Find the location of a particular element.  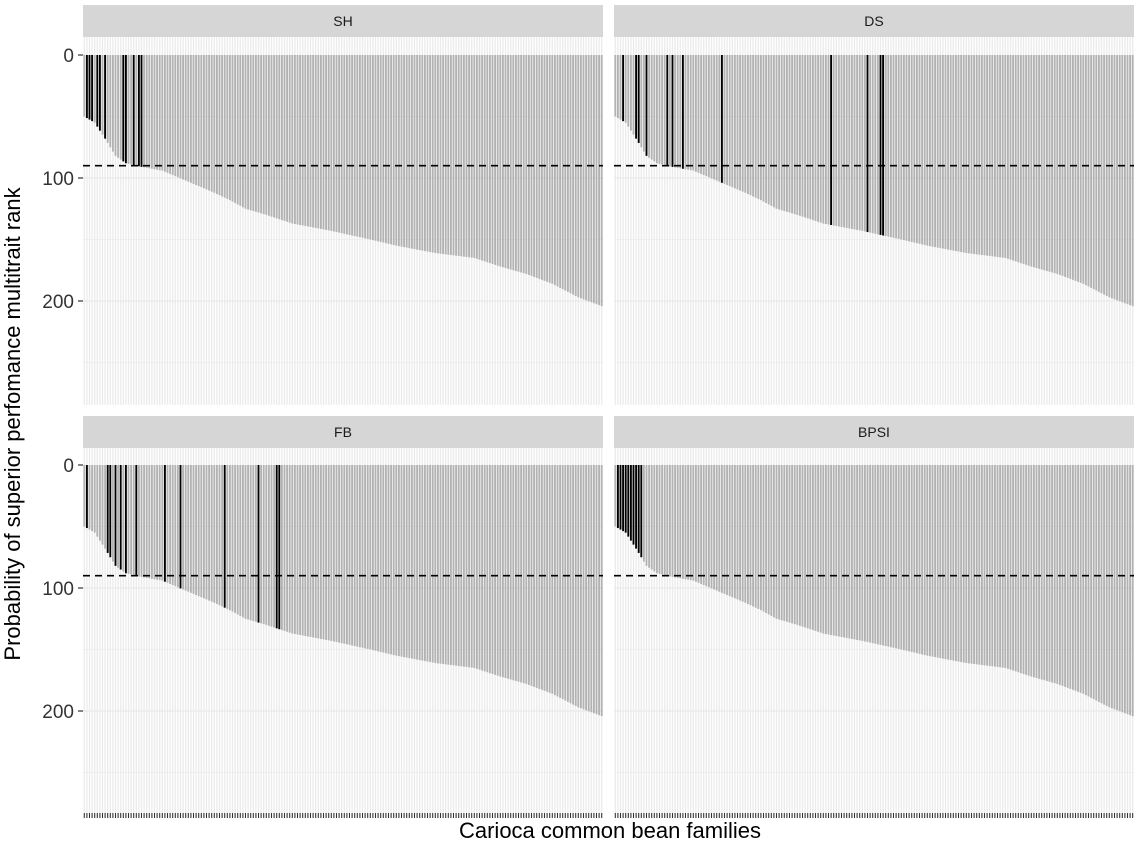

facet-label: SH is located at coordinates (342, 21).